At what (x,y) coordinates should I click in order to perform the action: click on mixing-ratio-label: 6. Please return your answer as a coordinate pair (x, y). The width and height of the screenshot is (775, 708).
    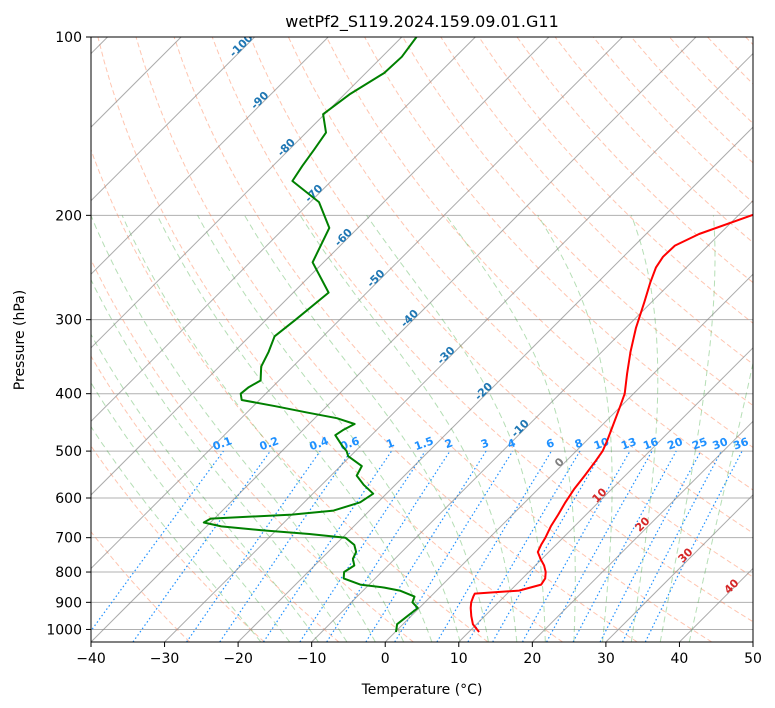
    Looking at the image, I should click on (550, 443).